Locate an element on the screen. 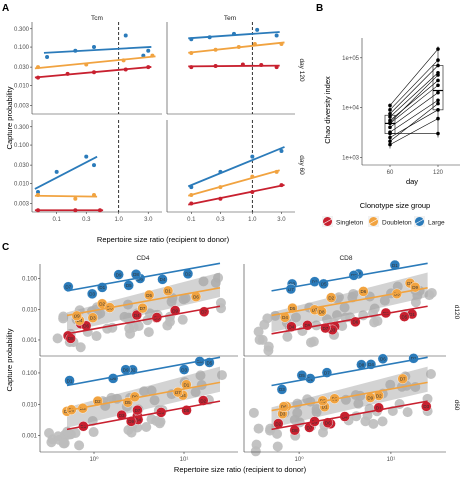 This screenshot has height=478, width=474. panel-c-trend-line-large is located at coordinates (143, 277).